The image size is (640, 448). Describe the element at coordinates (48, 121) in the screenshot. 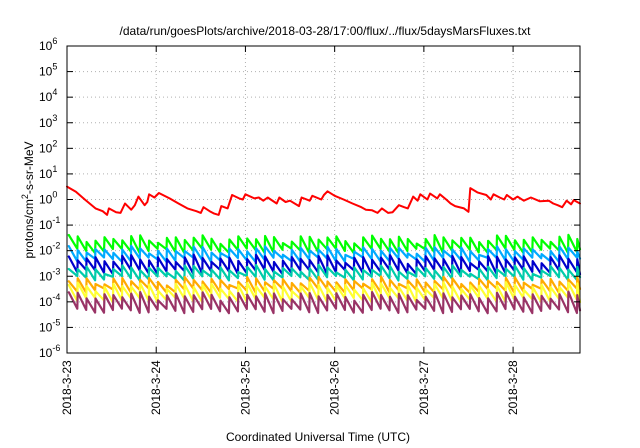

I see `y-tick-label: 10³` at that location.